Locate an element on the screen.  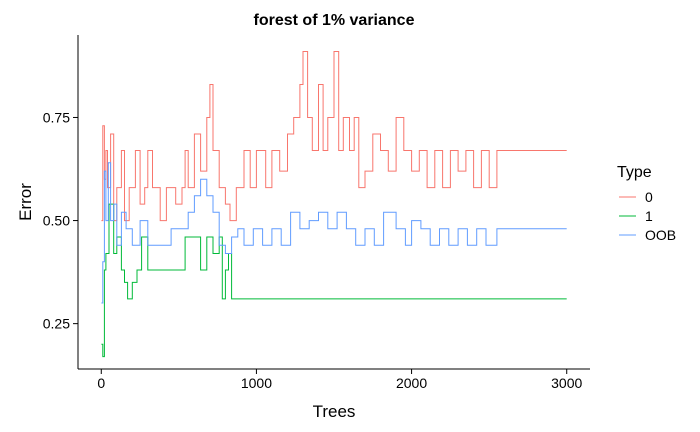
chart-title: forest of 1% variance is located at coordinates (334, 20).